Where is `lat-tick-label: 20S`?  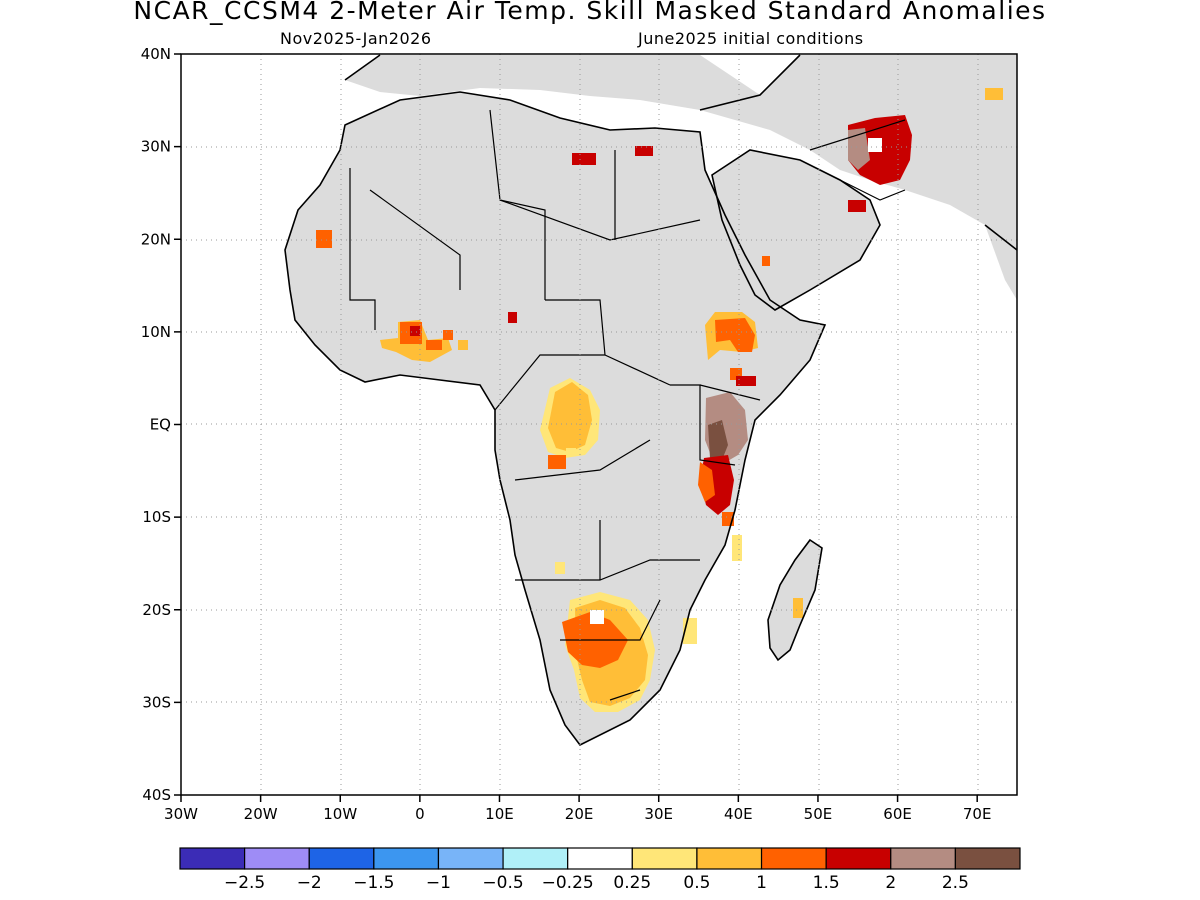
lat-tick-label: 20S is located at coordinates (156, 610).